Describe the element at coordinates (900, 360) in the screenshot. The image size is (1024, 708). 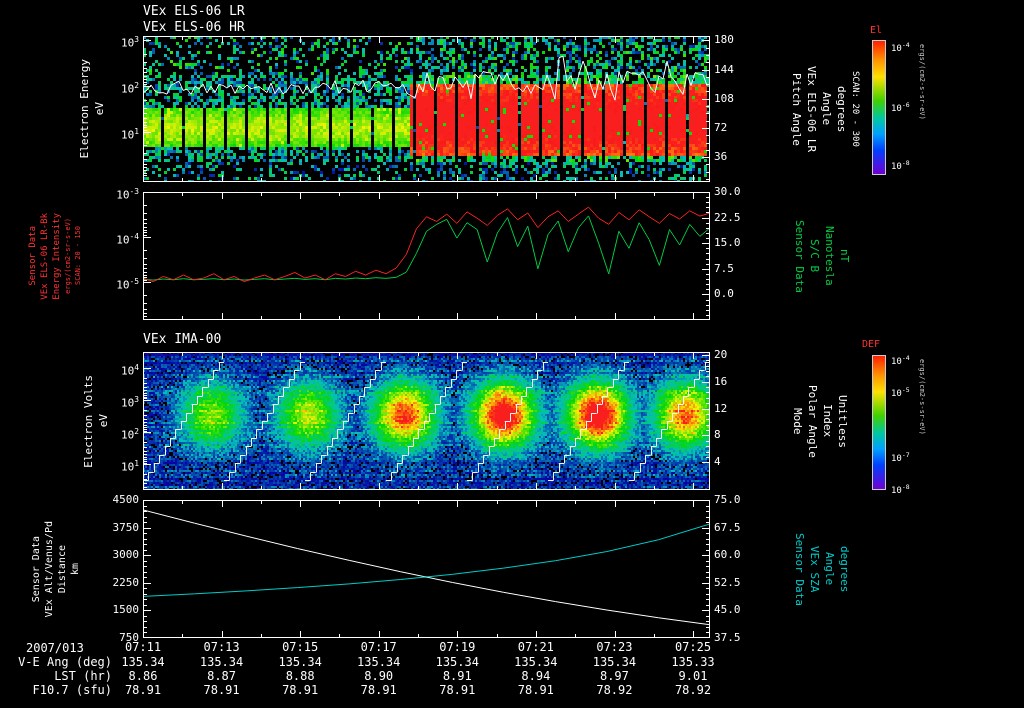
I see `colorbar-tick-label: 10⁻⁴` at that location.